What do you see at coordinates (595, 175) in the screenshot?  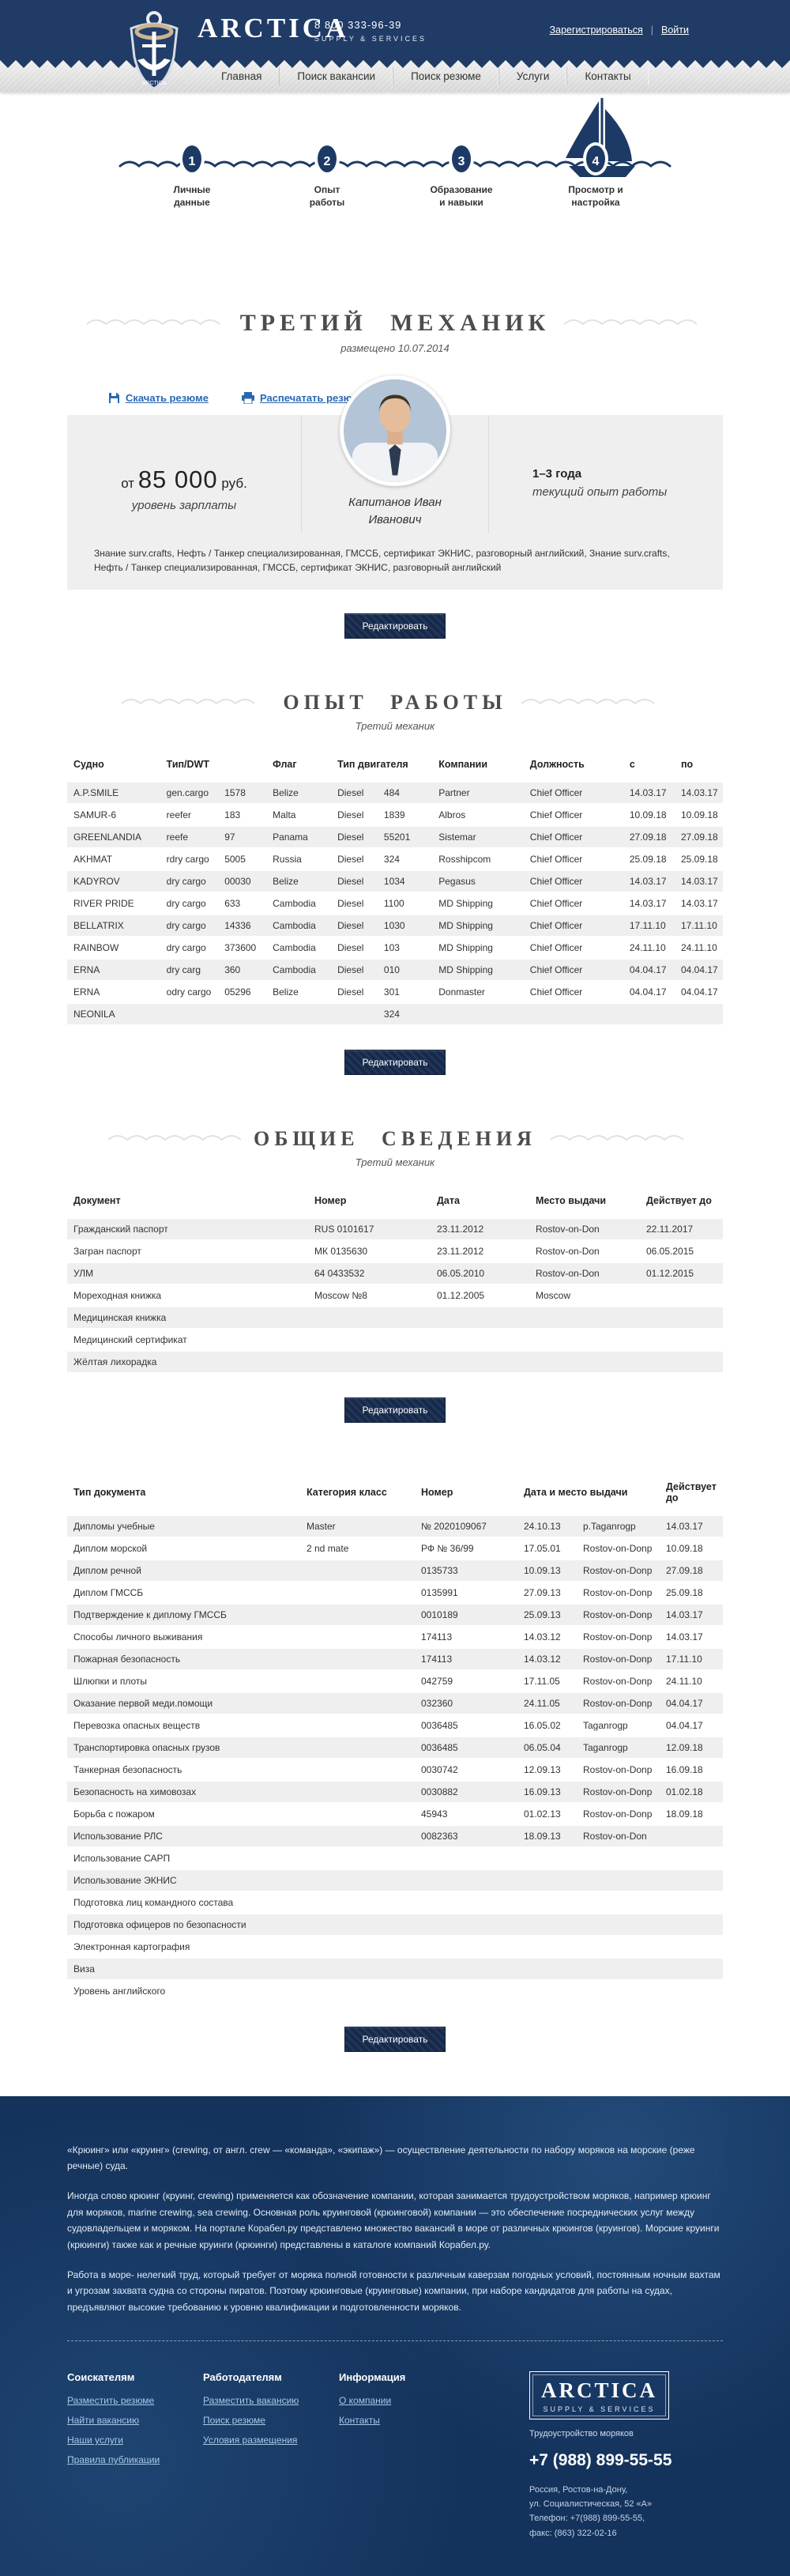 I see `step-4: 4 Просмотр и настройка` at bounding box center [595, 175].